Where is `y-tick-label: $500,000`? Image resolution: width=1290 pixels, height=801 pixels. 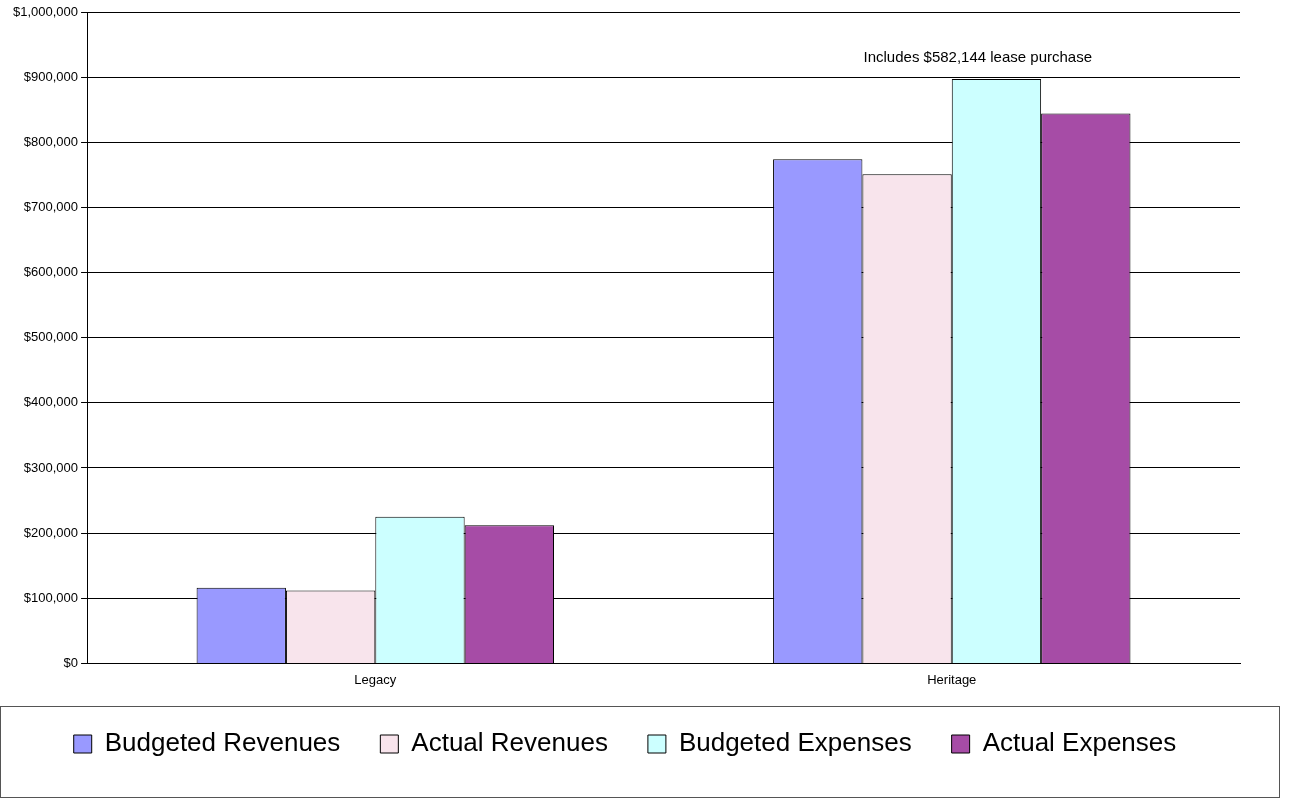
y-tick-label: $500,000 is located at coordinates (51, 337).